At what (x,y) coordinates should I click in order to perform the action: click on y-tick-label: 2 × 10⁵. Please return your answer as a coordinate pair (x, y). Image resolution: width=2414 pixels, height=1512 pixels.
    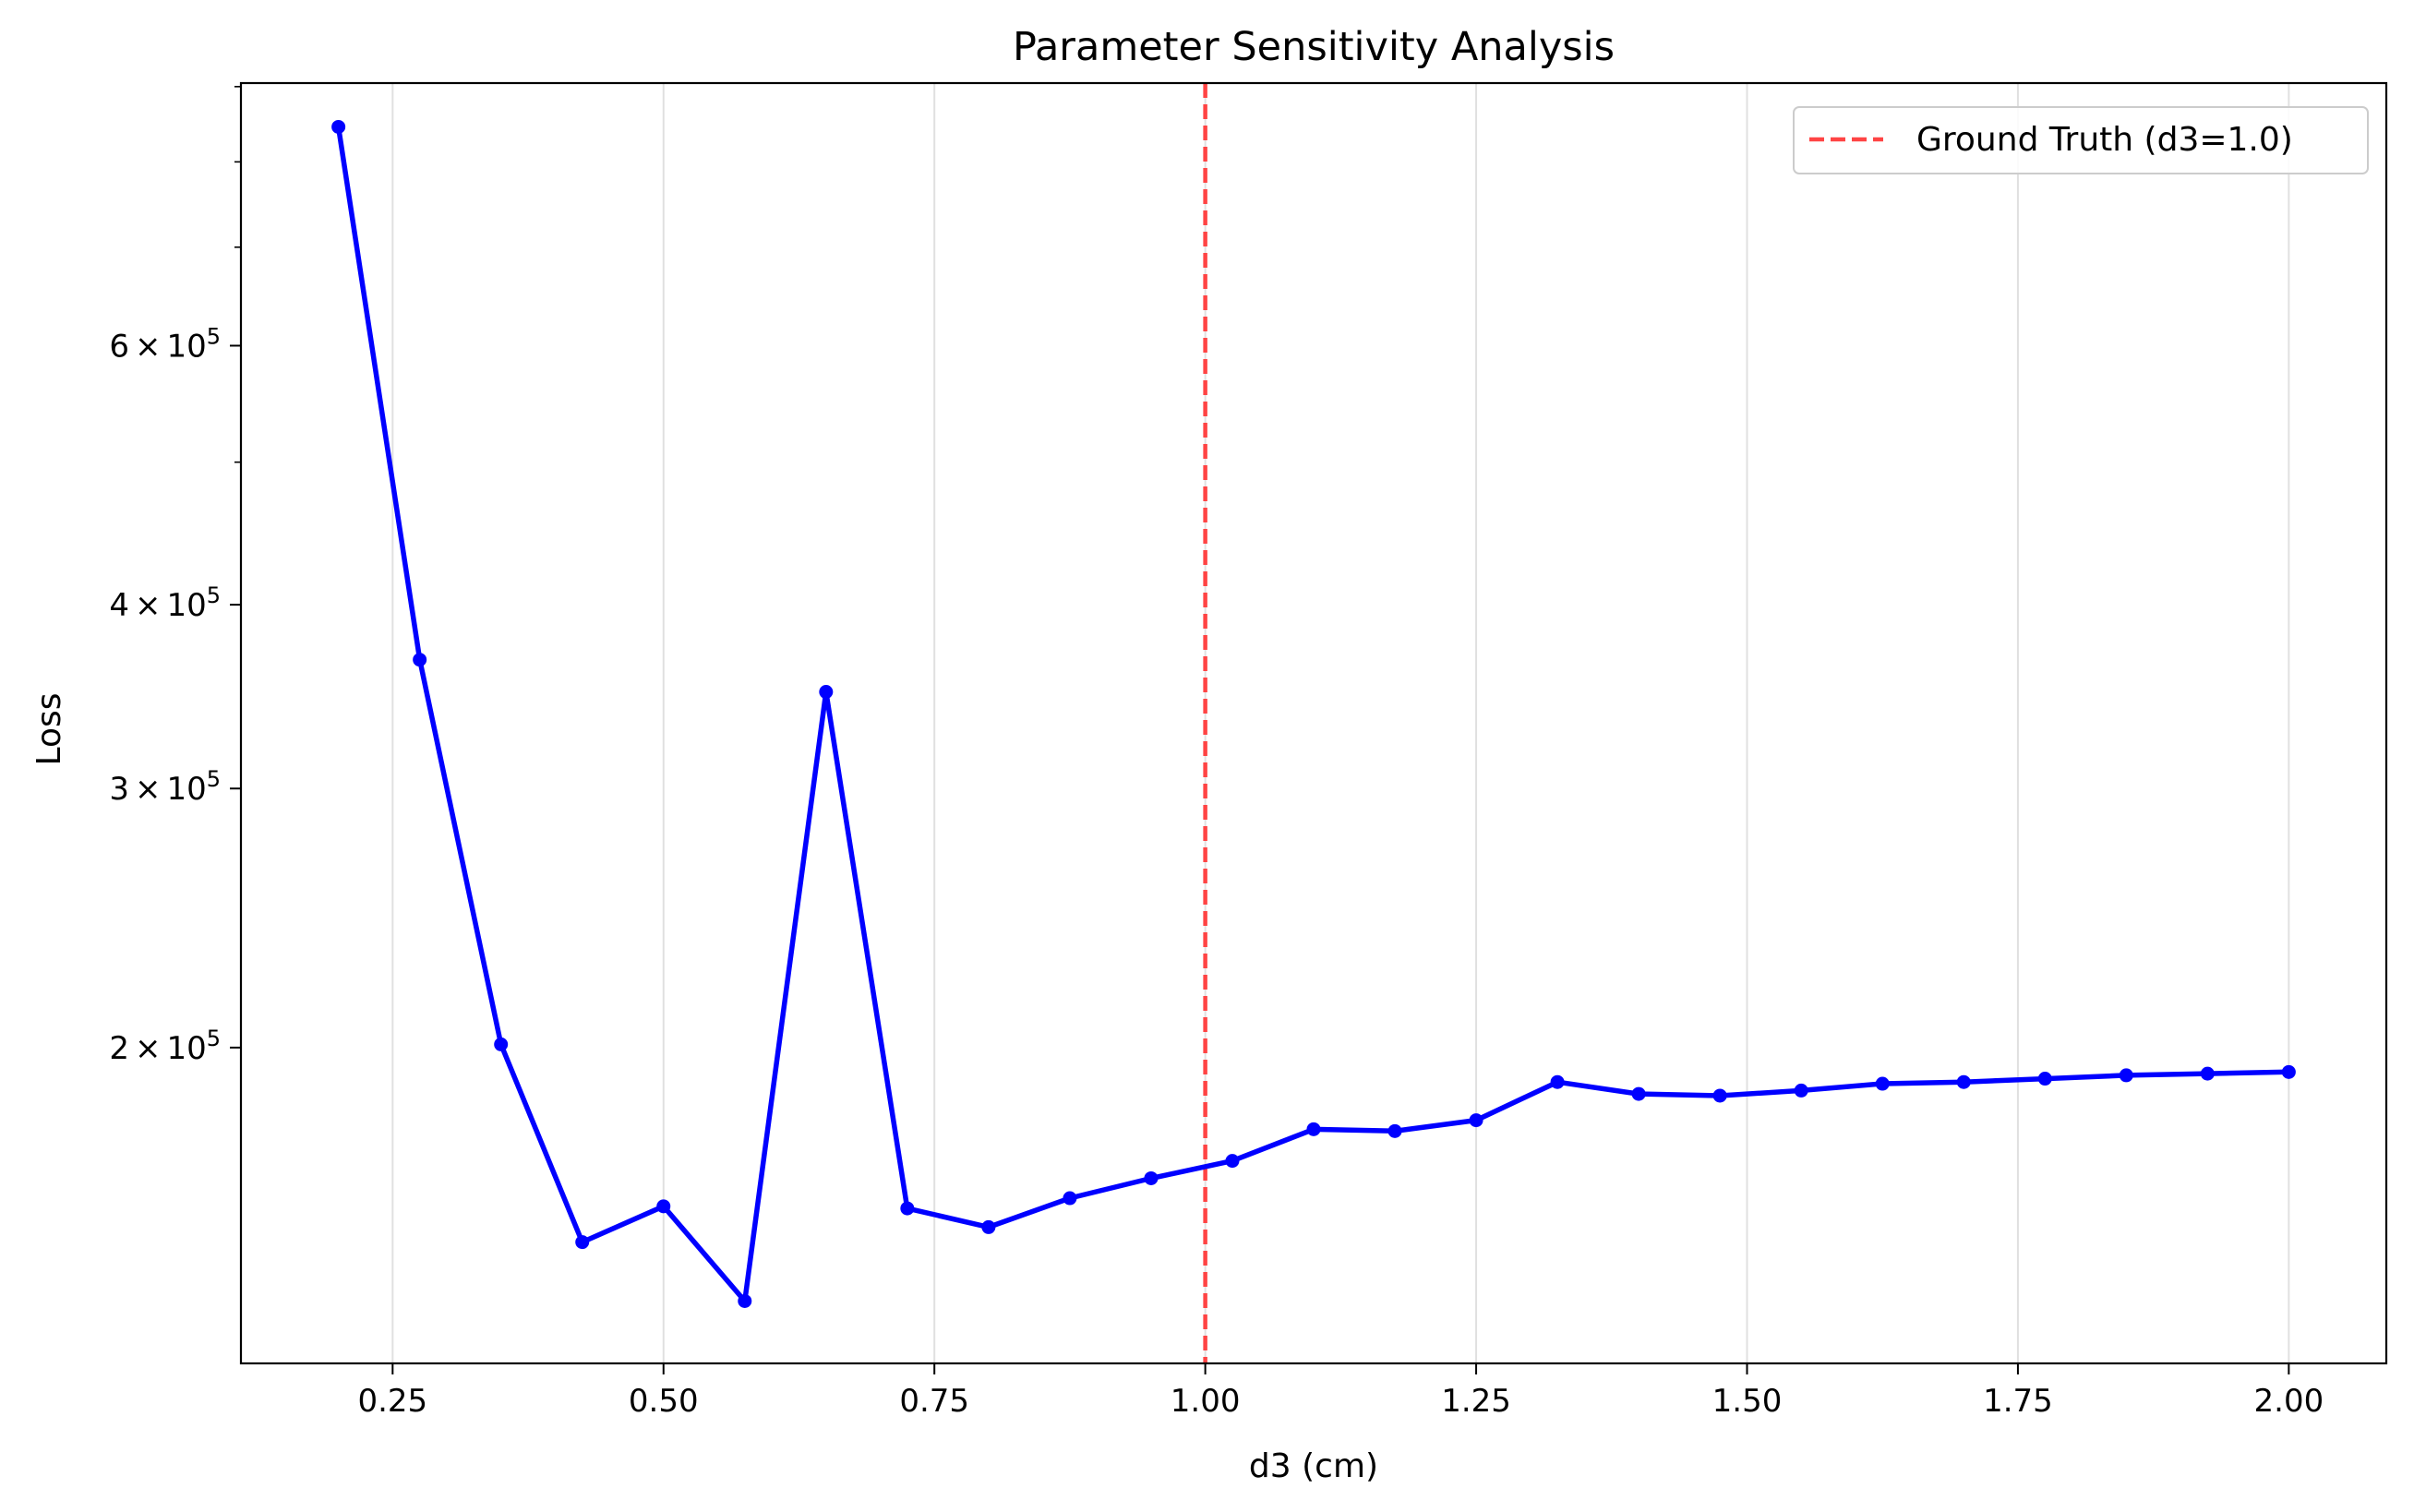
    Looking at the image, I should click on (165, 1046).